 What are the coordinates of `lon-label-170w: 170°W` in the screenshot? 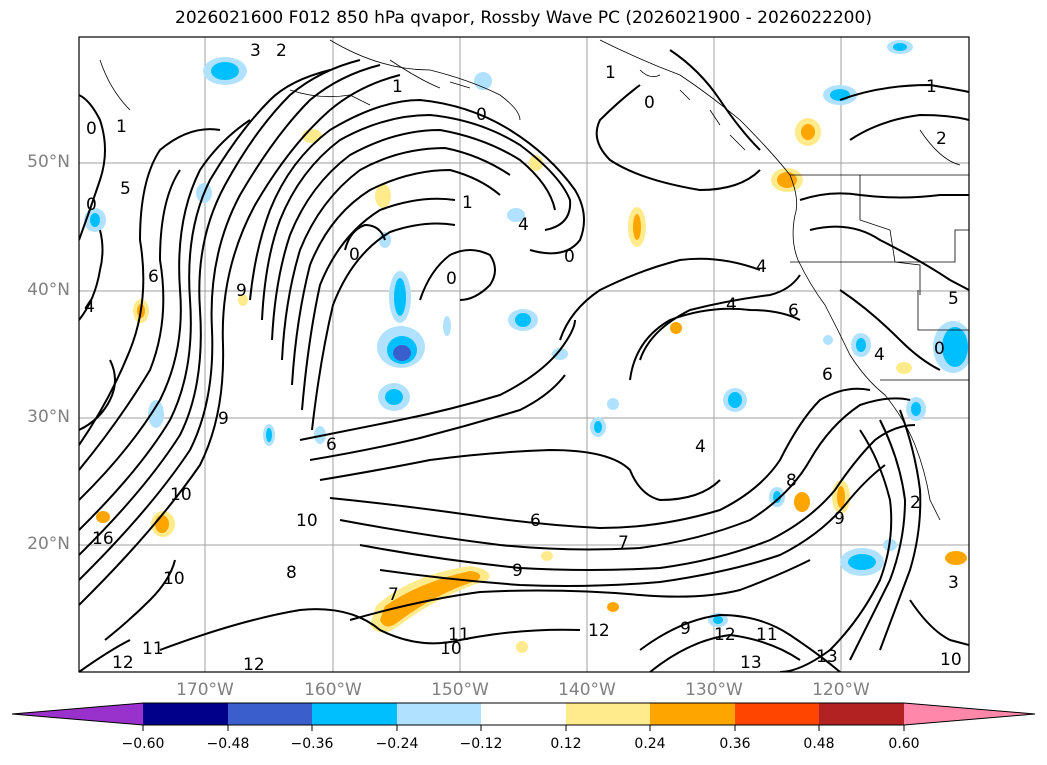 It's located at (205, 690).